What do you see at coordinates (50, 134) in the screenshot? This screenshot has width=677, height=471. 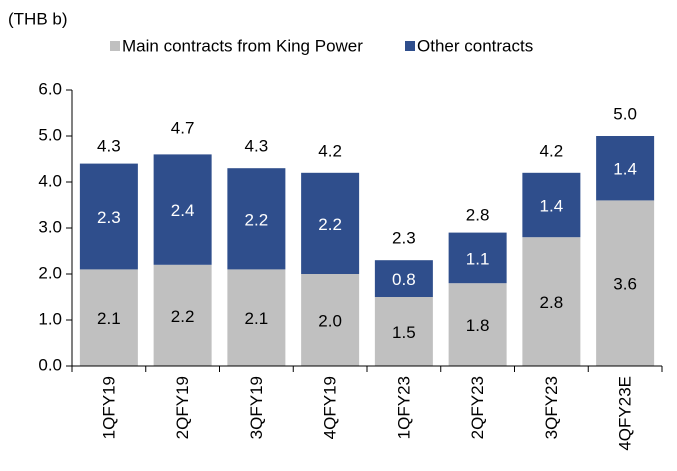 I see `y-tick-label: 5.0` at bounding box center [50, 134].